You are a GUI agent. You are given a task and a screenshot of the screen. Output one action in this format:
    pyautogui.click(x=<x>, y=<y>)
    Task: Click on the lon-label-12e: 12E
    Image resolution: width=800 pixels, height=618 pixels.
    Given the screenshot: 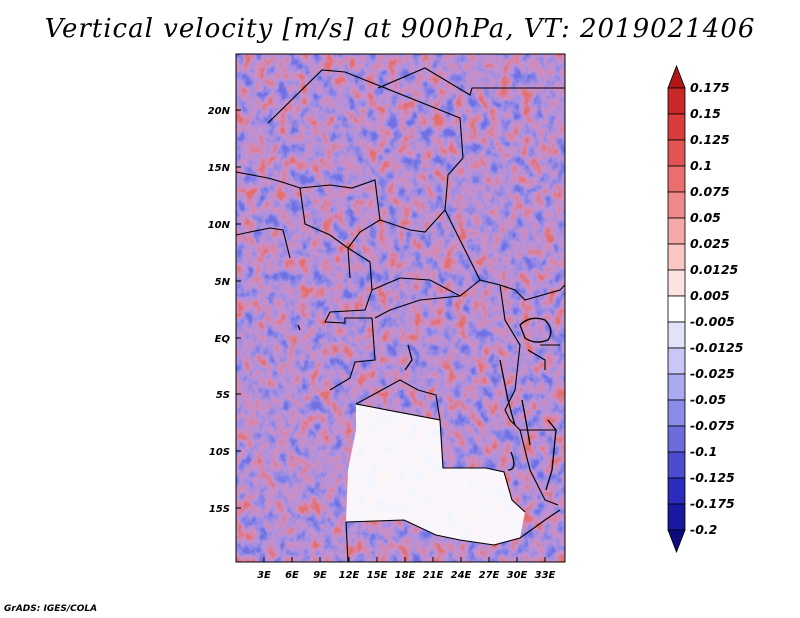 What is the action you would take?
    pyautogui.click(x=349, y=575)
    